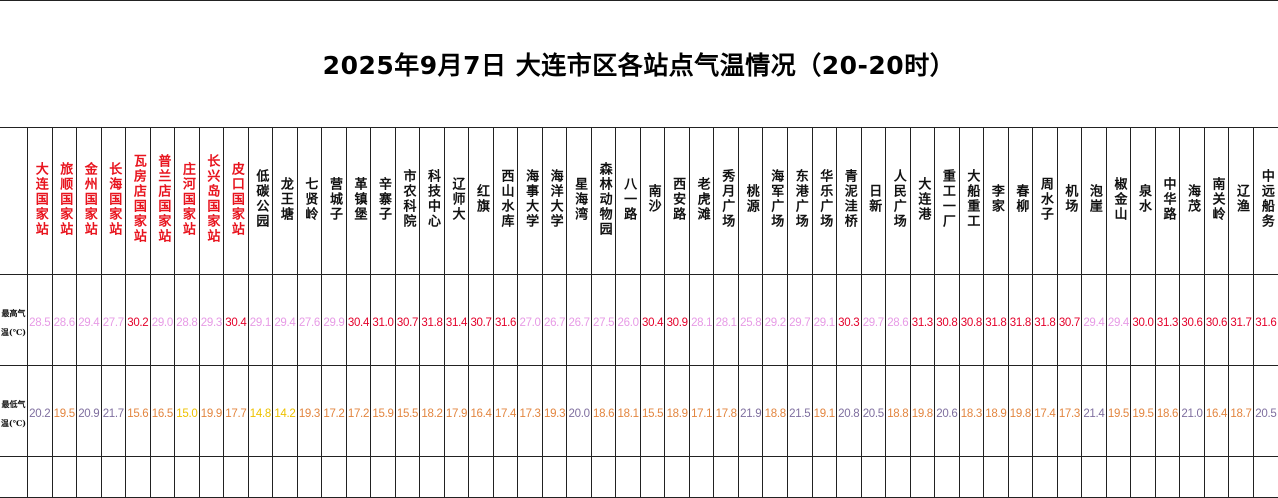 The width and height of the screenshot is (1278, 498). I want to click on min-temp-value: 14.2, so click(285, 413).